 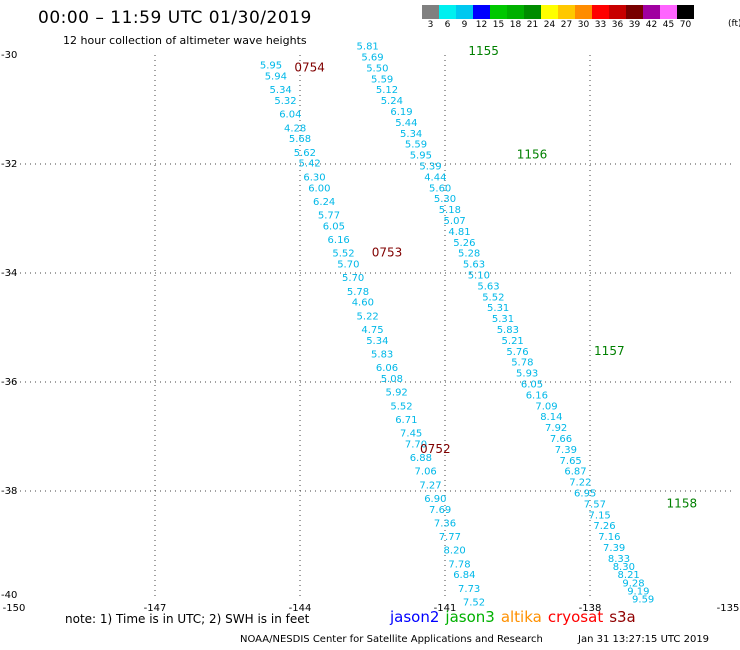 I want to click on satellite-legend: jason2 jason3 altika cryosat s3a, so click(x=516, y=617).